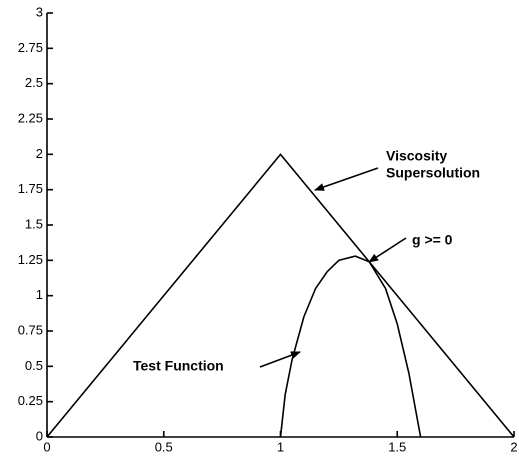  Describe the element at coordinates (46, 446) in the screenshot. I see `x-tick-label: 0` at that location.